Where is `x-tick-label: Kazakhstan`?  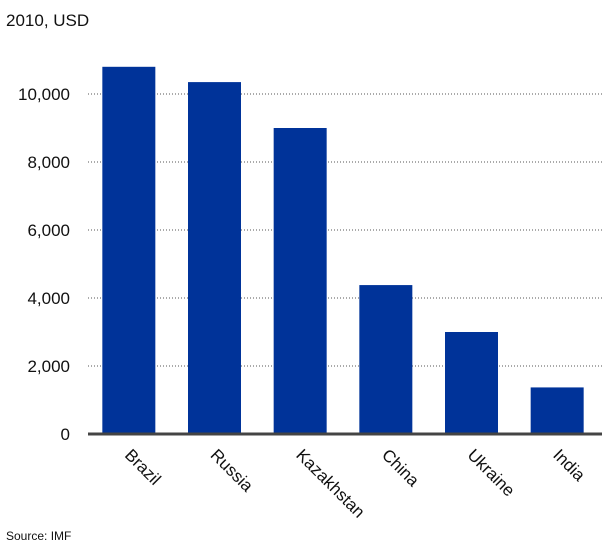
x-tick-label: Kazakhstan is located at coordinates (330, 483).